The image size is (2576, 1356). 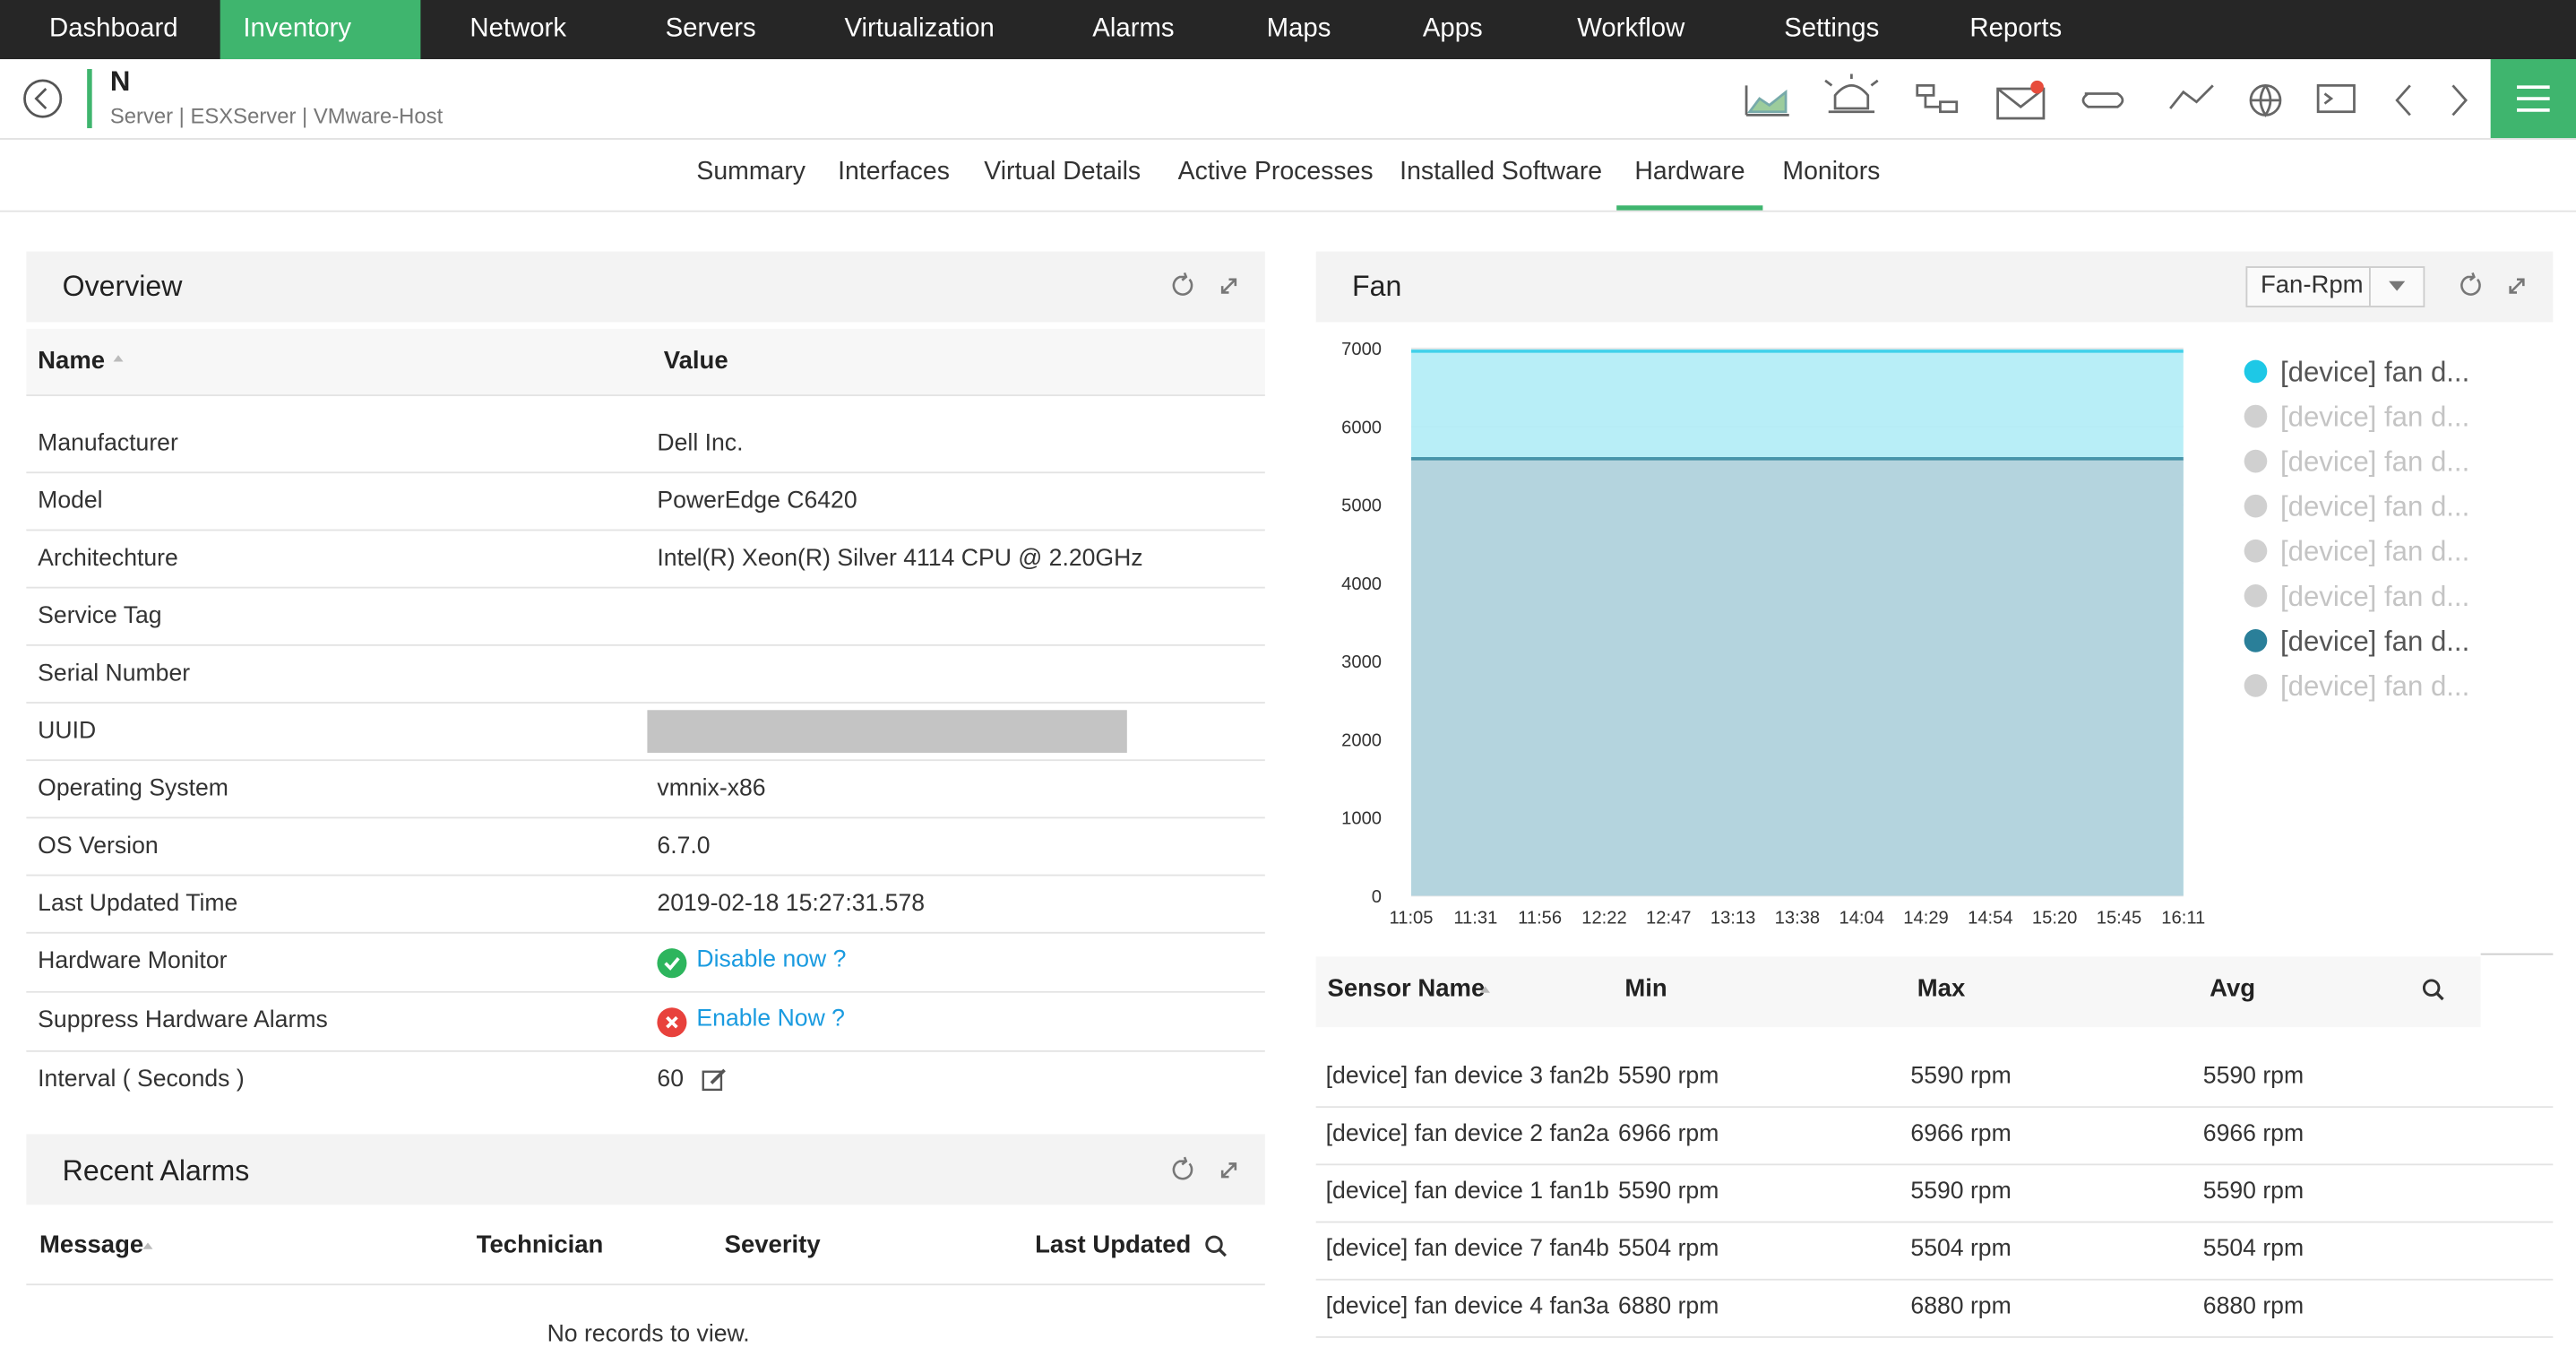 What do you see at coordinates (1361, 662) in the screenshot?
I see `y-tick-label: 3000` at bounding box center [1361, 662].